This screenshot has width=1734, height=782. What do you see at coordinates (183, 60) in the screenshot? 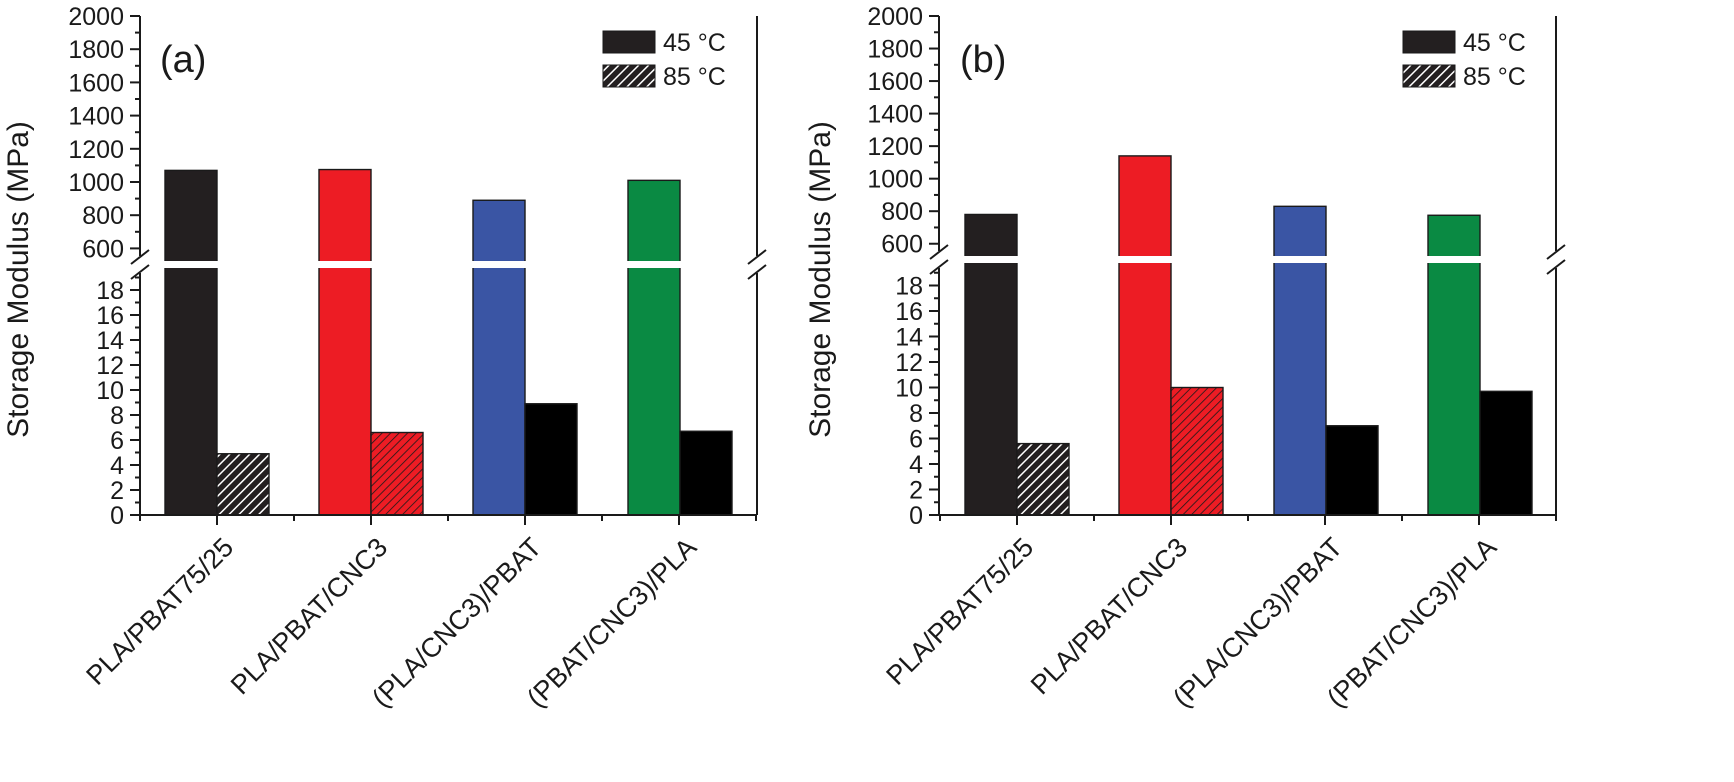
I see `panel-label: (a)` at bounding box center [183, 60].